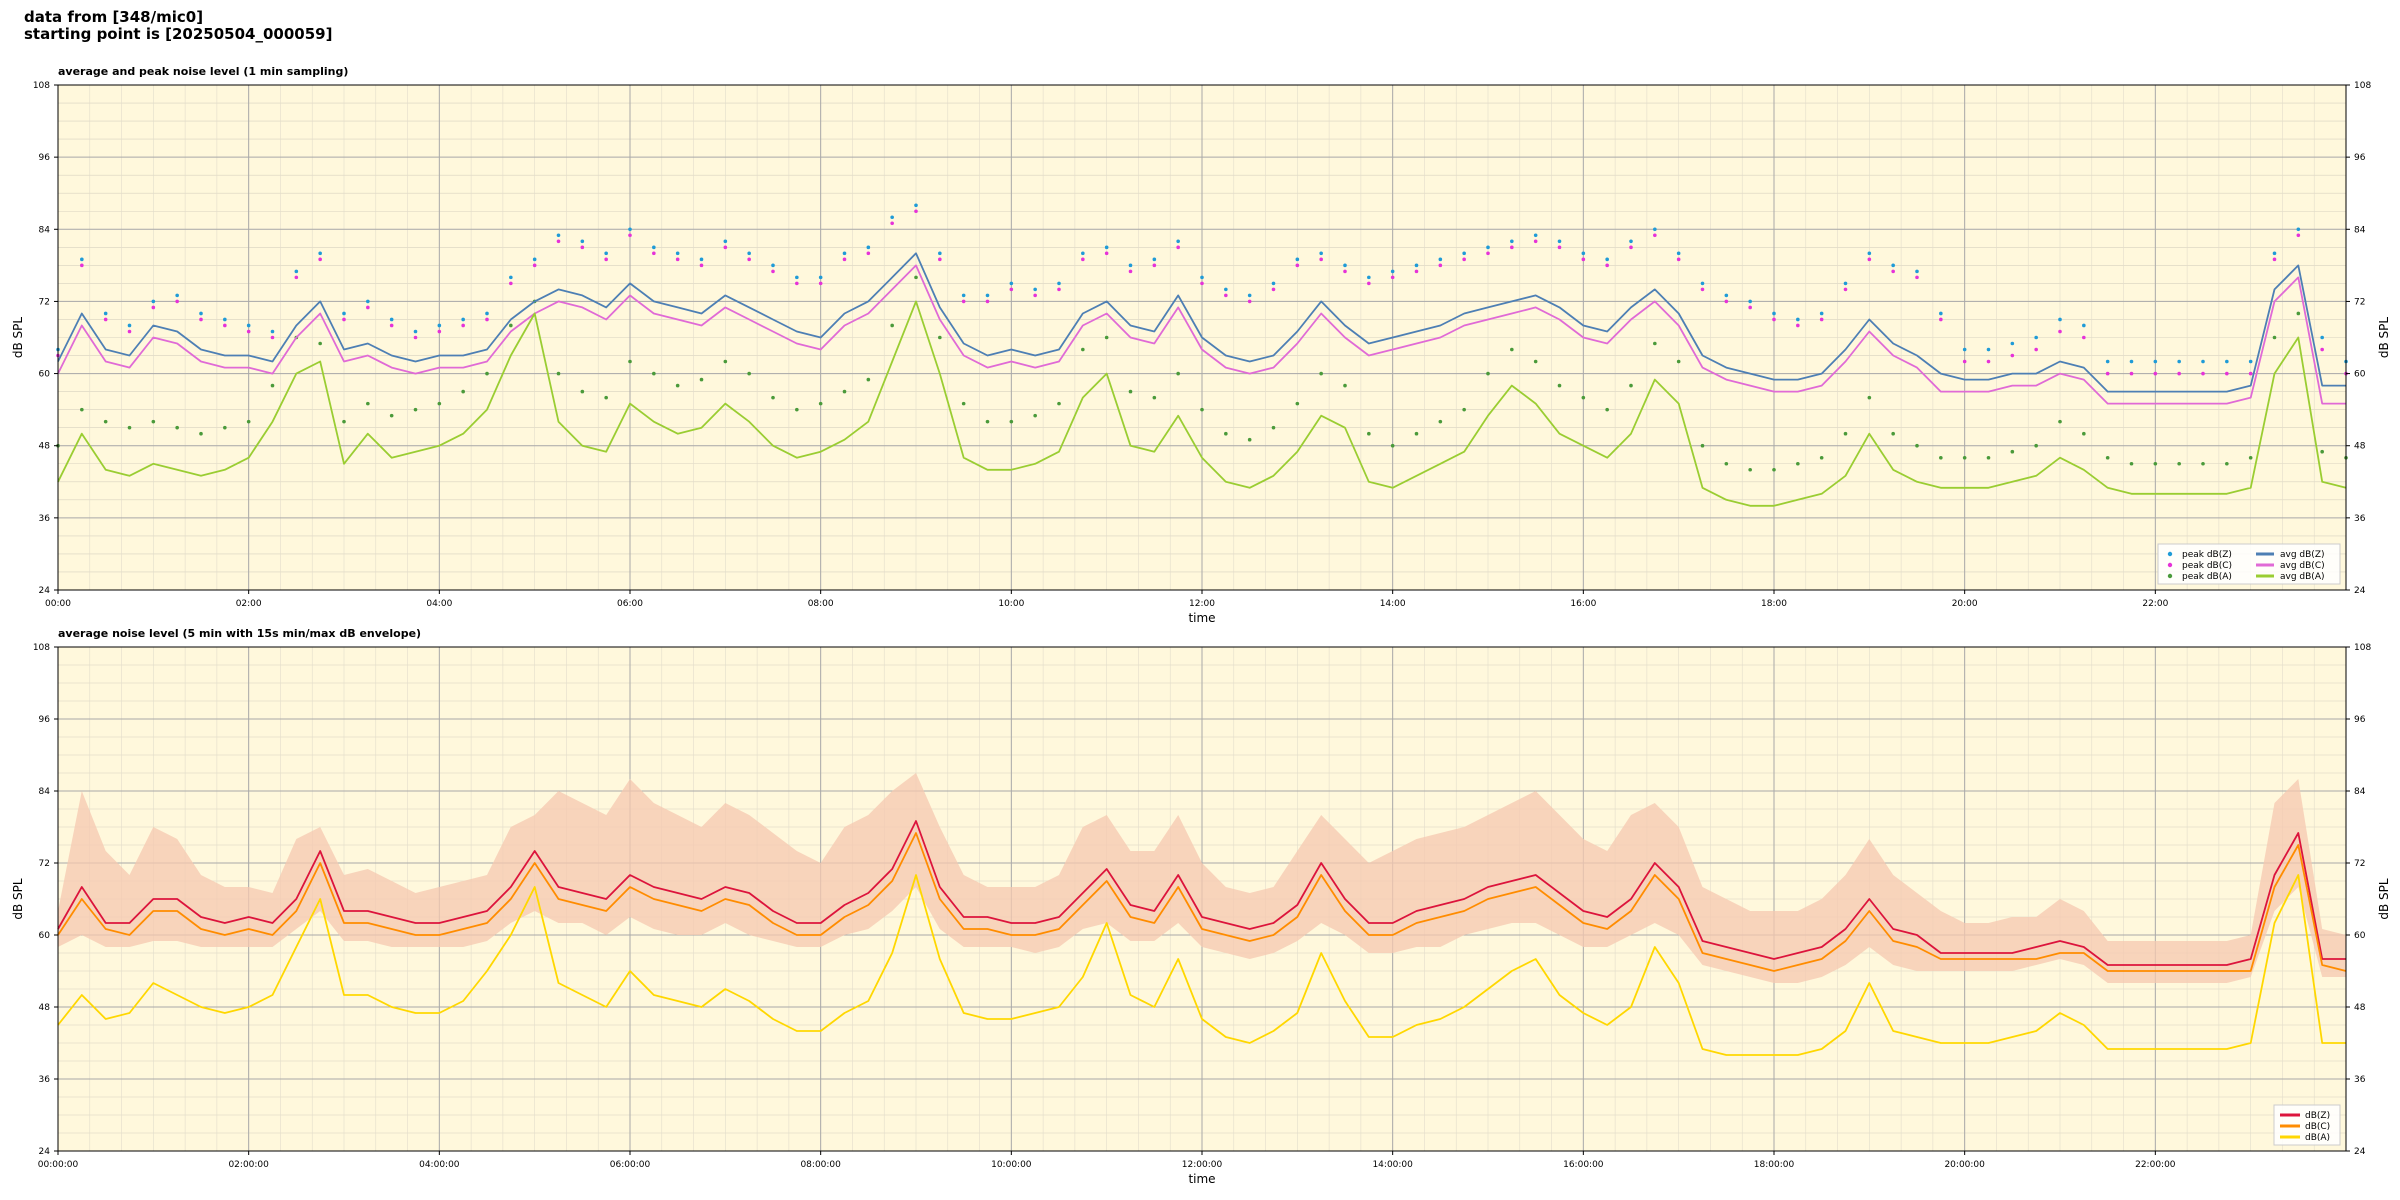  What do you see at coordinates (1965, 604) in the screenshot?
I see `top-xtick: 20:00` at bounding box center [1965, 604].